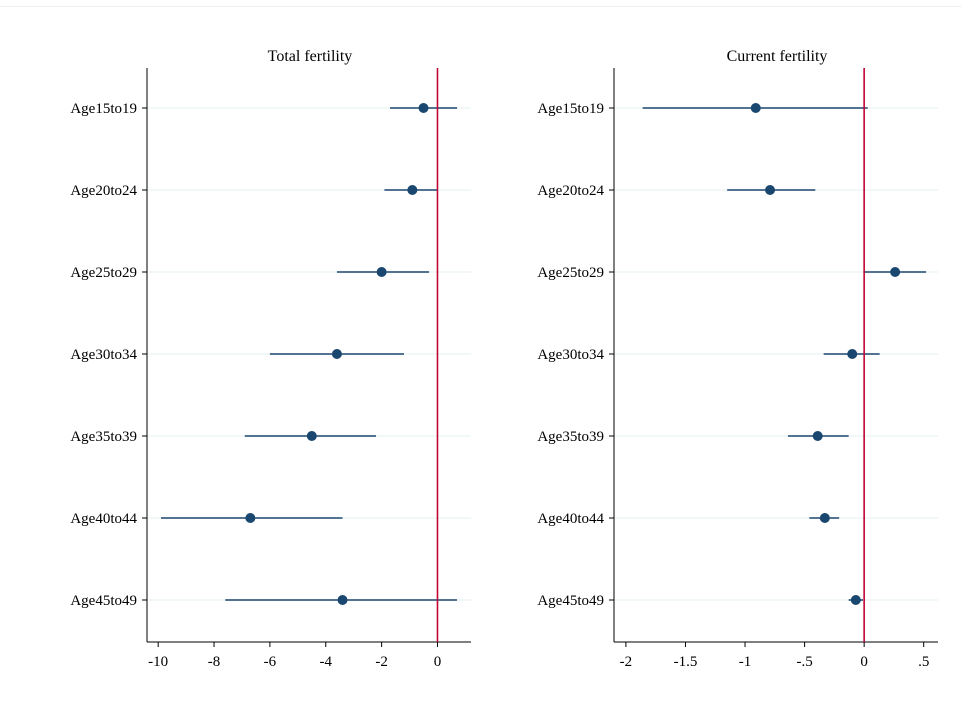  I want to click on x-tick-label: -6, so click(270, 662).